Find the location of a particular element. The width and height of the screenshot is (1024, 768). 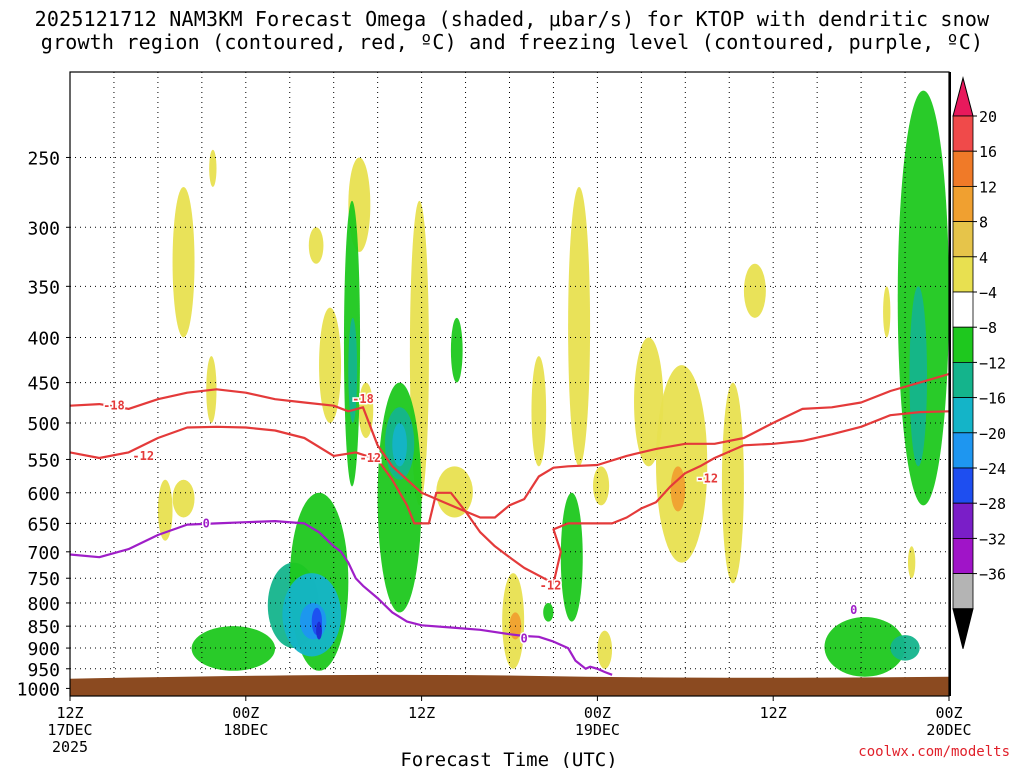

x-tick-label: 20DEC is located at coordinates (948, 730).